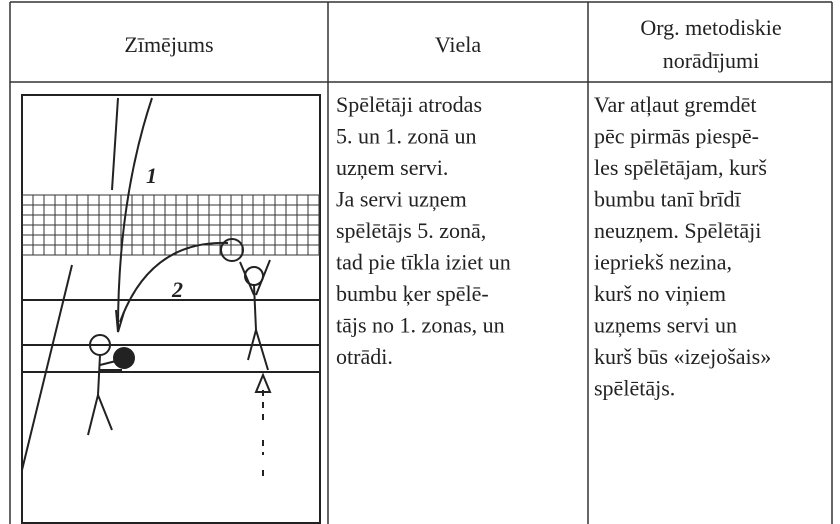 Image resolution: width=840 pixels, height=524 pixels. What do you see at coordinates (364, 356) in the screenshot?
I see `viela-line: otrādi.` at bounding box center [364, 356].